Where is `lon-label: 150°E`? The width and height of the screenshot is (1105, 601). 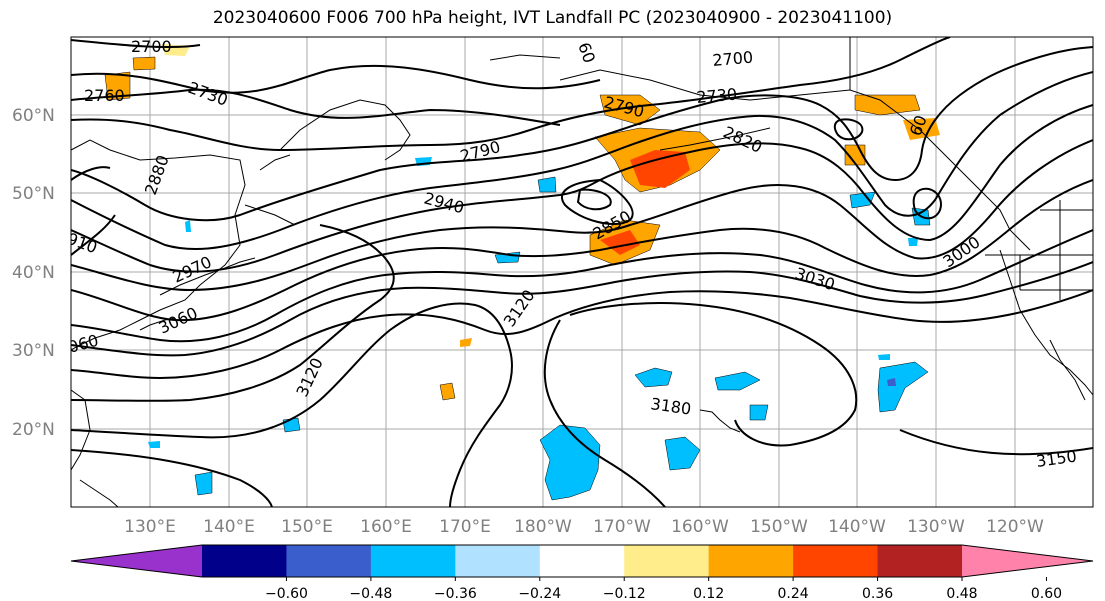
lon-label: 150°E is located at coordinates (307, 527).